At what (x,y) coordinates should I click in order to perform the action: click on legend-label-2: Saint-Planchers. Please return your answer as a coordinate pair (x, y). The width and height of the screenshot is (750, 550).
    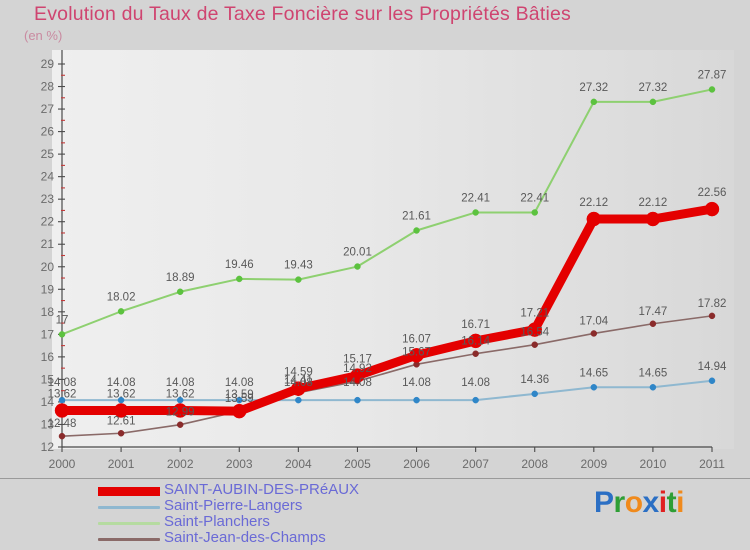
    Looking at the image, I should click on (217, 521).